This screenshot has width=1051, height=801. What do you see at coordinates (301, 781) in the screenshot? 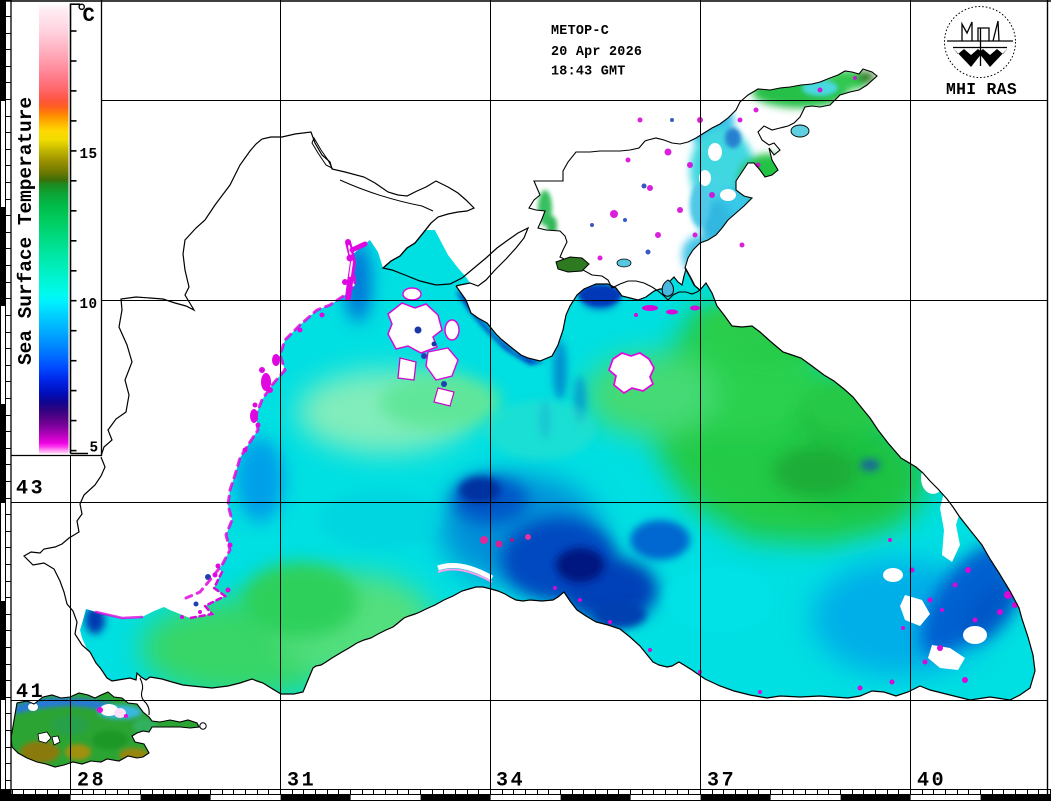
I see `svg-text: 31` at bounding box center [301, 781].